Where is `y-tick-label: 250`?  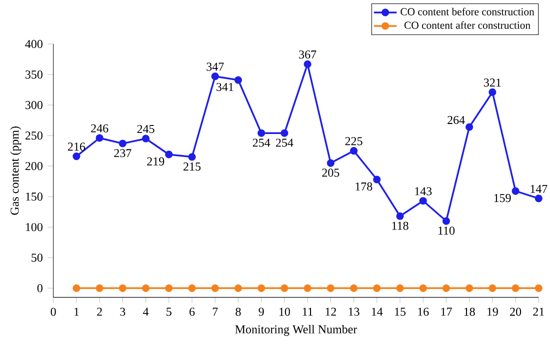 y-tick-label: 250 is located at coordinates (33, 136).